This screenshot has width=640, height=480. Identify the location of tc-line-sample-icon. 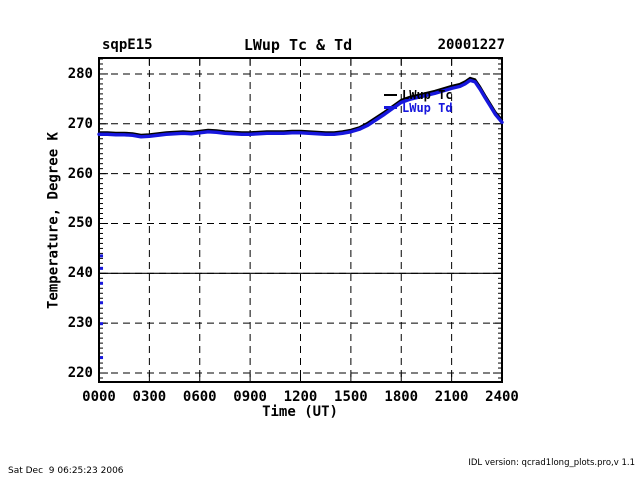
(390, 94).